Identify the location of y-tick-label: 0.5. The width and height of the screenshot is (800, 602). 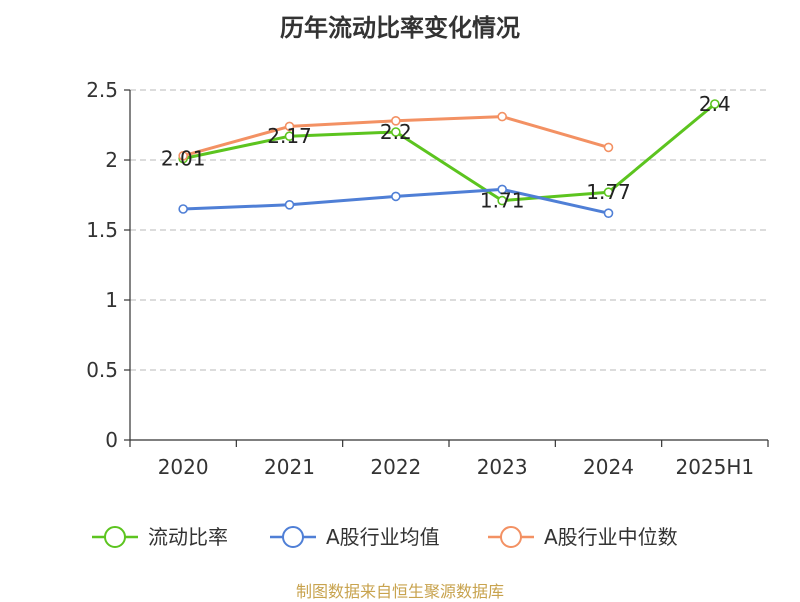
(102, 370).